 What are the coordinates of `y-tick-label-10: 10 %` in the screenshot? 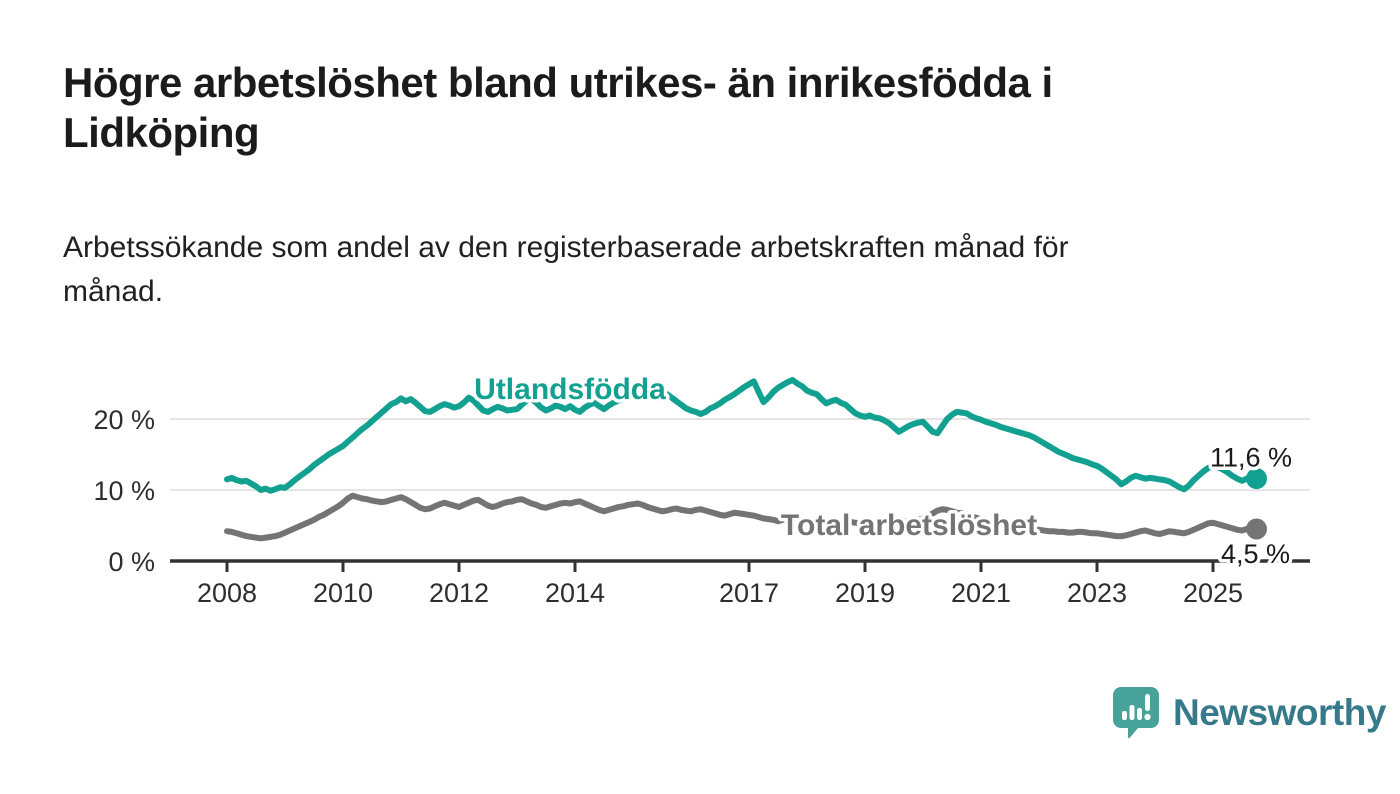 It's located at (124, 491).